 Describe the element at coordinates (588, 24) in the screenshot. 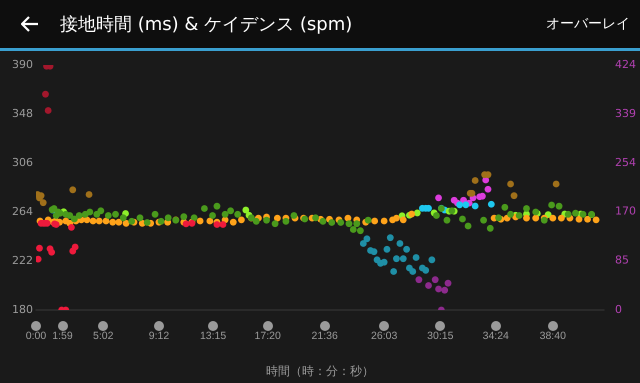

I see `text: オーバーレイ` at that location.